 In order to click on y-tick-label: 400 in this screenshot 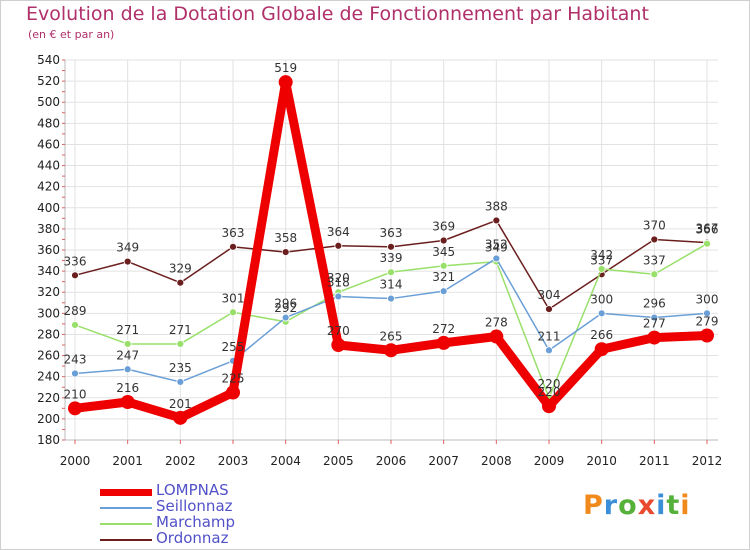, I will do `click(48, 208)`.